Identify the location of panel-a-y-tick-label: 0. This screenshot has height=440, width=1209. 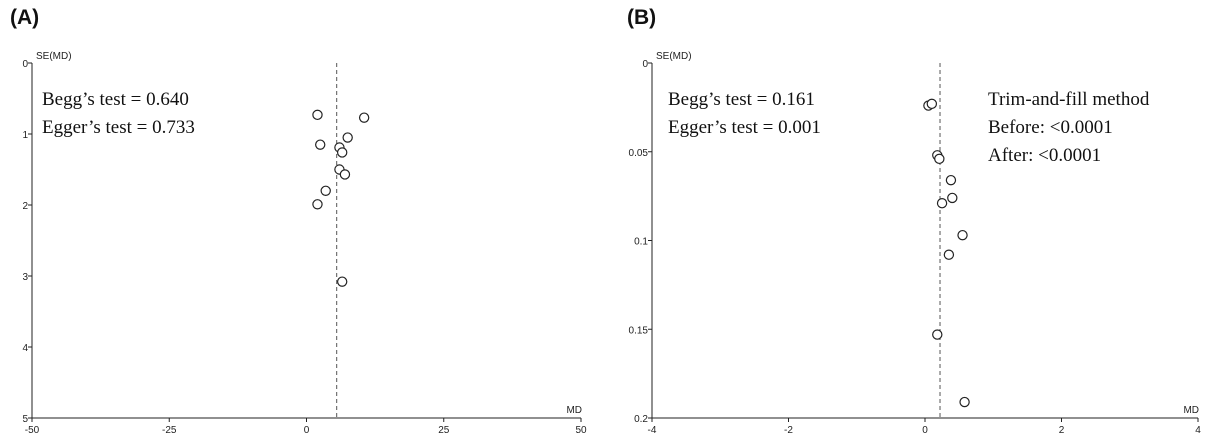
(25, 64).